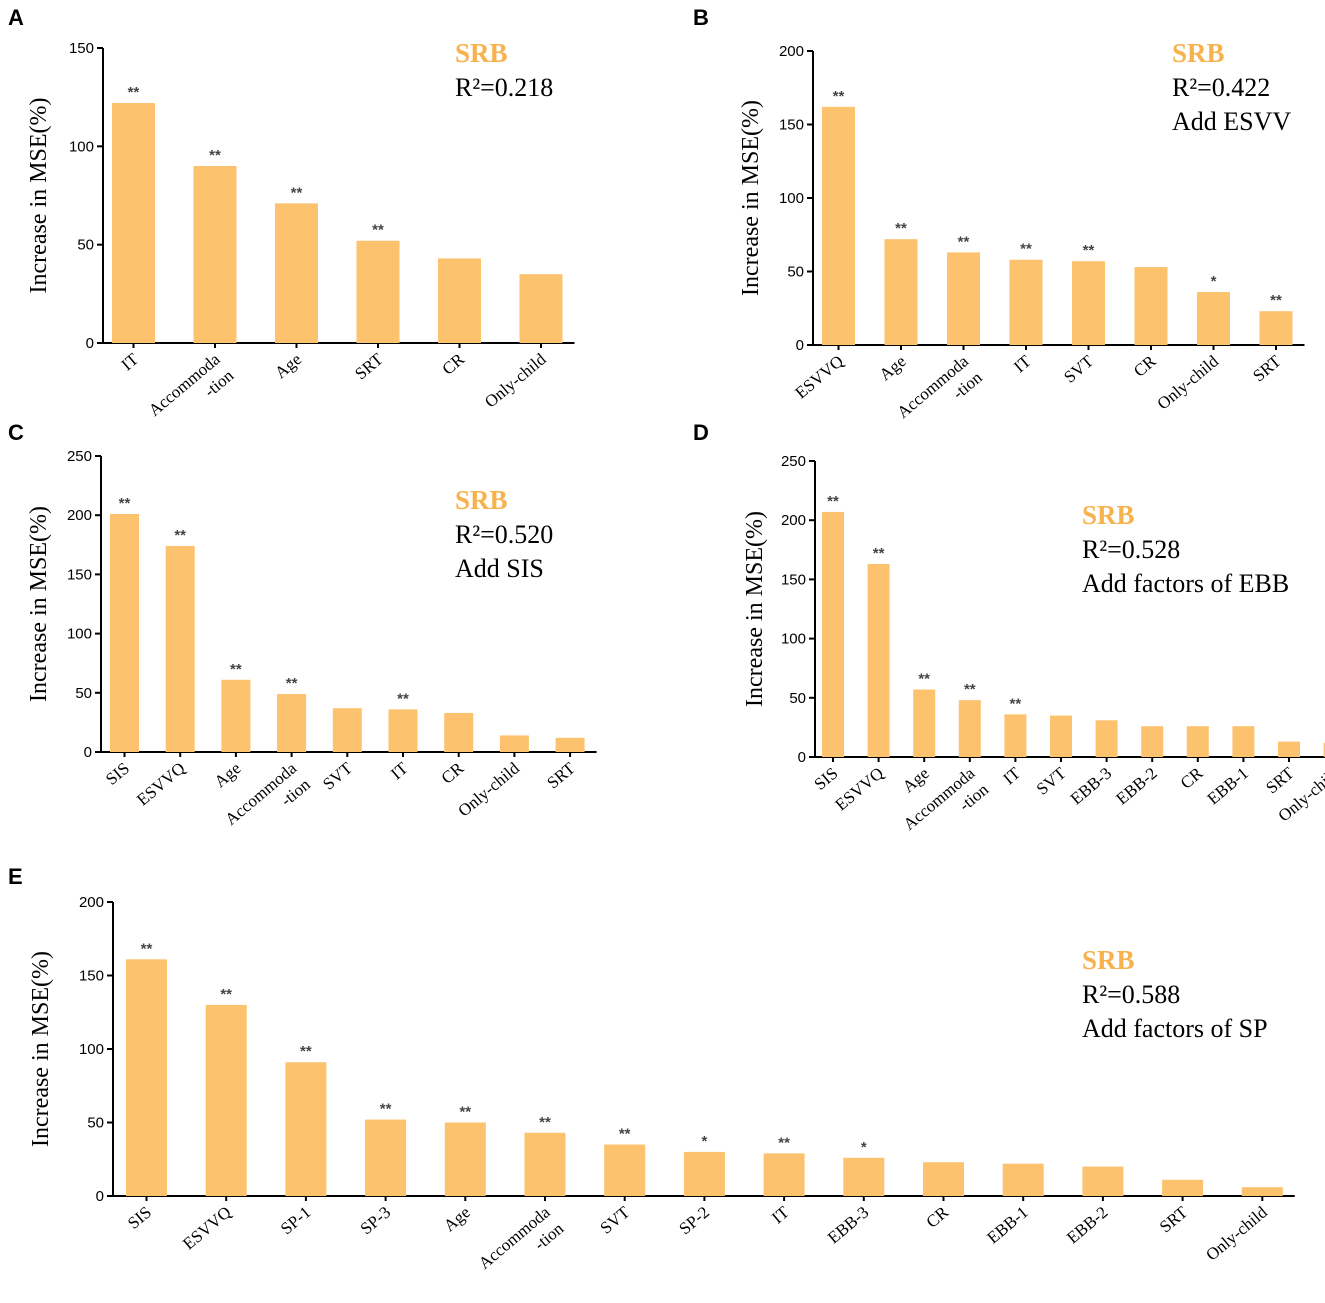  I want to click on panel-d-category-label: EBB-2, so click(1136, 786).